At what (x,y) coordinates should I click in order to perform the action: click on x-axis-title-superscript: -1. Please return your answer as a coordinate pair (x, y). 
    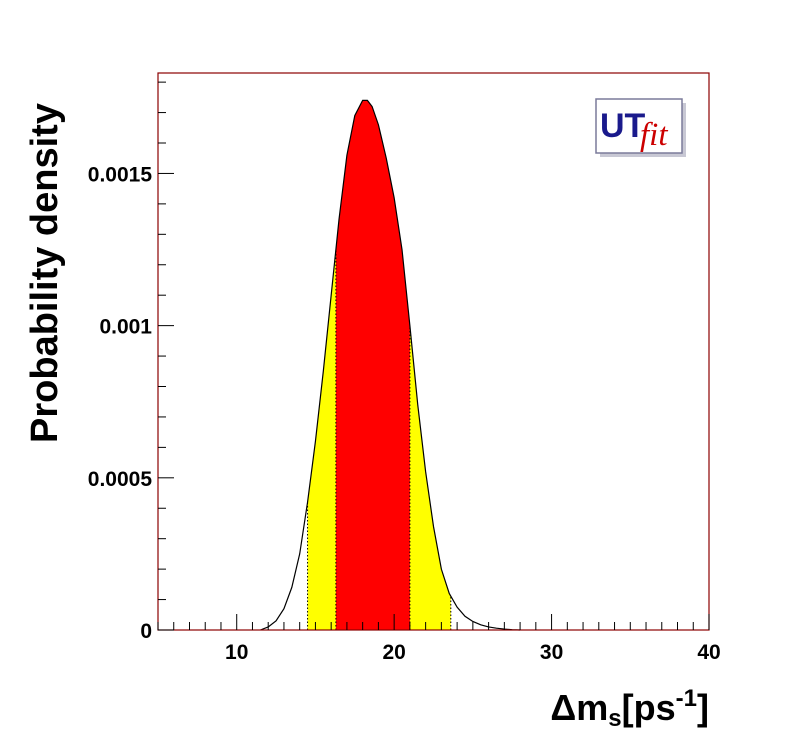
    Looking at the image, I should click on (686, 698).